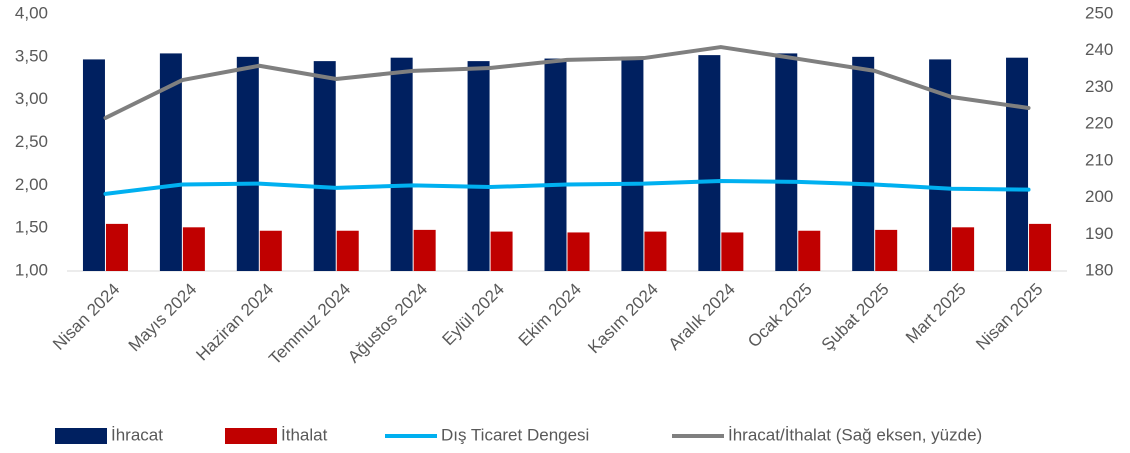 This screenshot has width=1130, height=453. I want to click on x-tick-label: Ağustos 2024, so click(387, 323).